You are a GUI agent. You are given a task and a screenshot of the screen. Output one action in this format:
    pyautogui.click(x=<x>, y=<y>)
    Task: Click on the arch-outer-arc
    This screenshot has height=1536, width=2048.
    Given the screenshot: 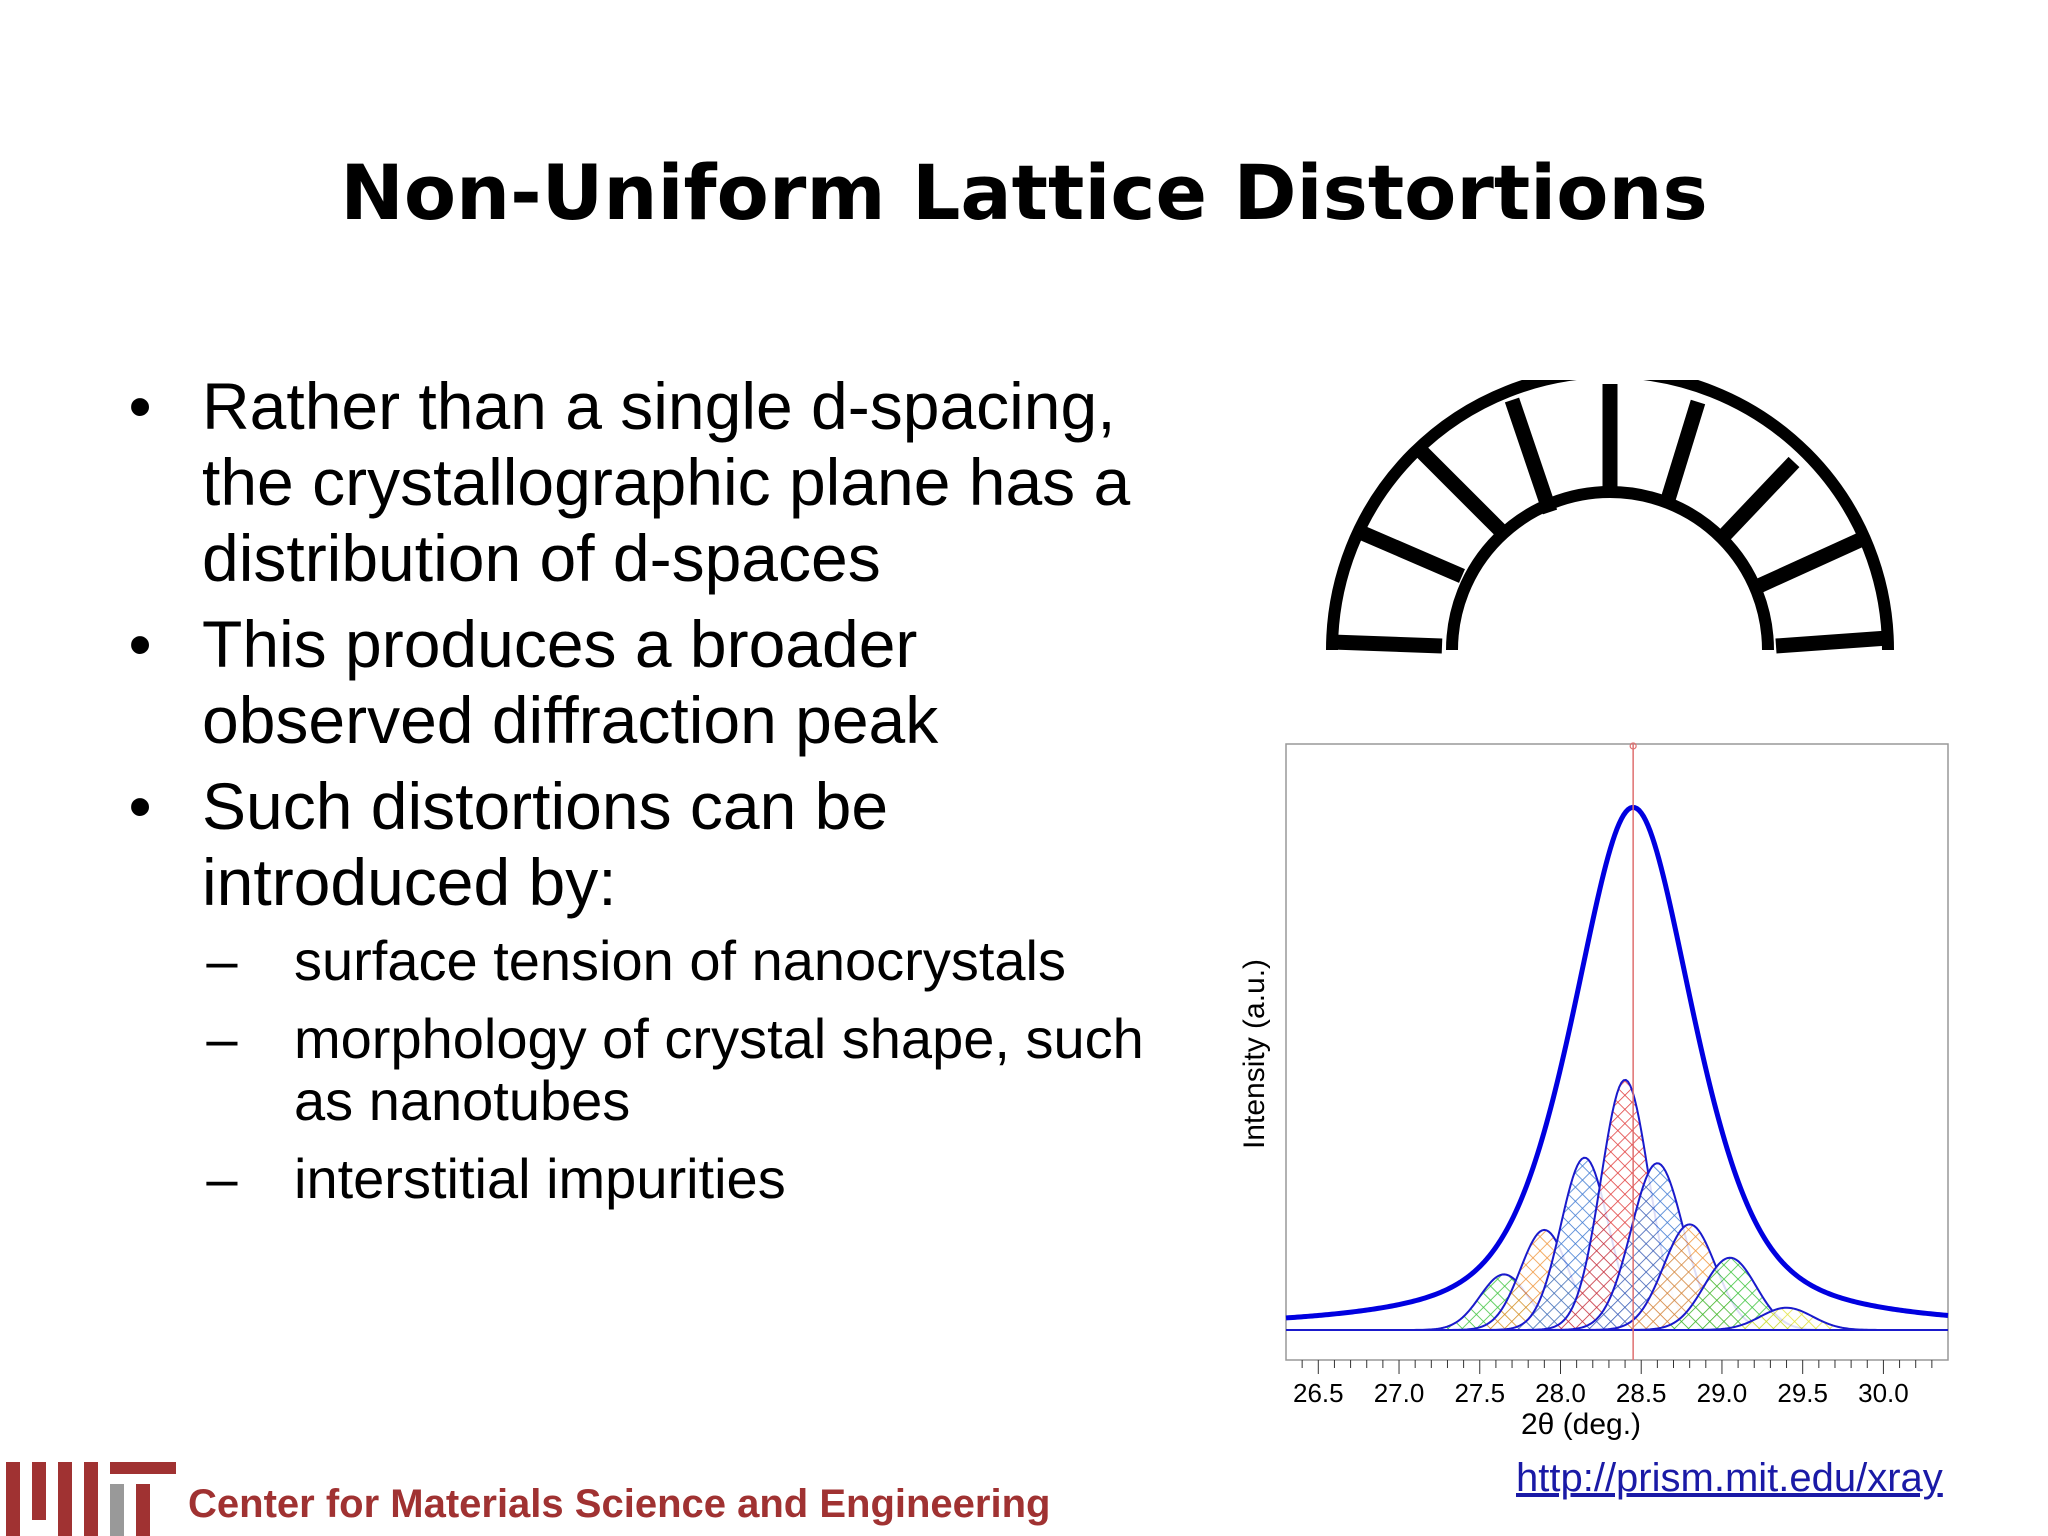 What is the action you would take?
    pyautogui.click(x=1610, y=515)
    